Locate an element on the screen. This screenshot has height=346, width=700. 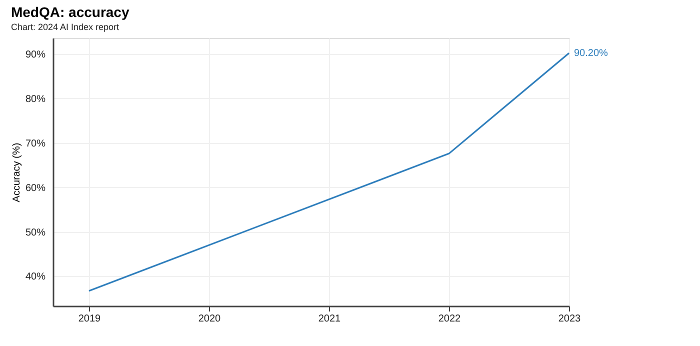
y-tick-label: 70% is located at coordinates (35, 144).